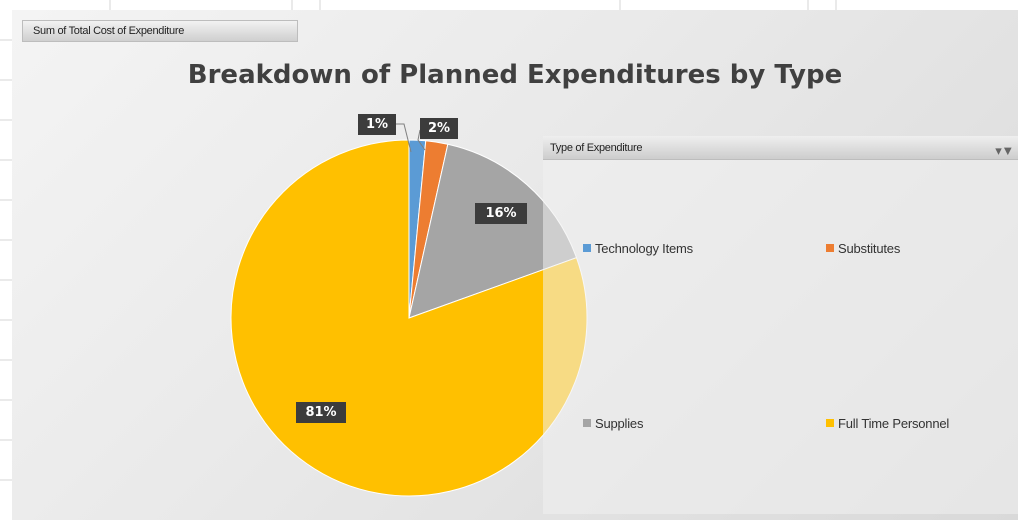 The width and height of the screenshot is (1018, 520). Describe the element at coordinates (377, 124) in the screenshot. I see `data-label-technology-items: 1%` at that location.